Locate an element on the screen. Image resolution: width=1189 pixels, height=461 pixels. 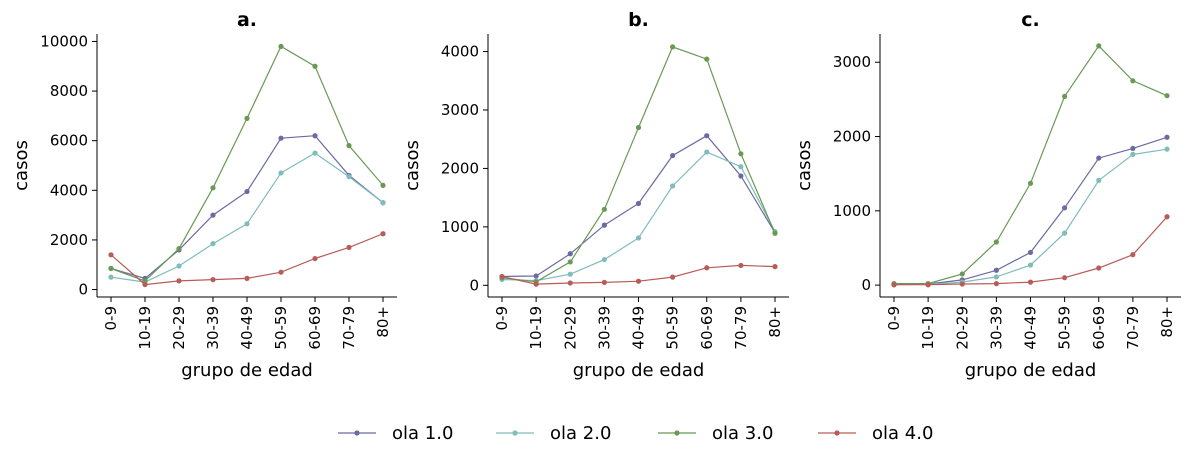
legend-label: ola 2.0 is located at coordinates (580, 433).